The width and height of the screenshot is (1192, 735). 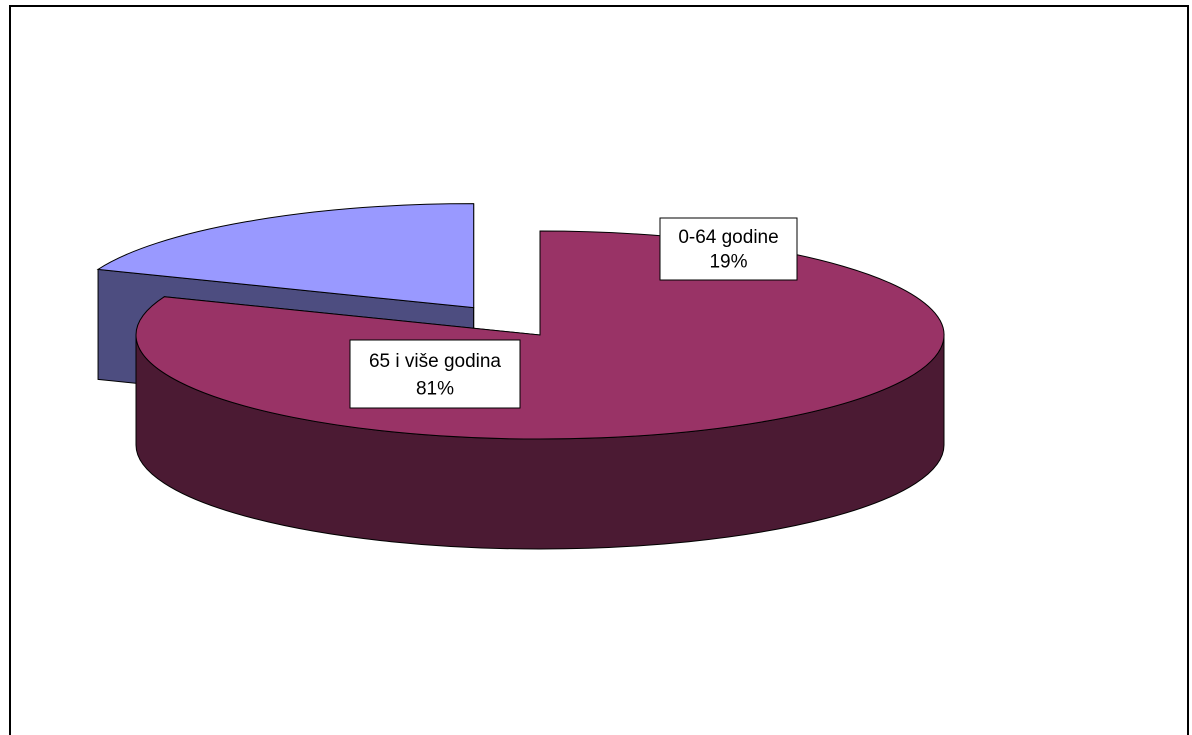 I want to click on pie-data-labels: 65 i više godina 81% 0-64 godine 19%, so click(x=573, y=313).